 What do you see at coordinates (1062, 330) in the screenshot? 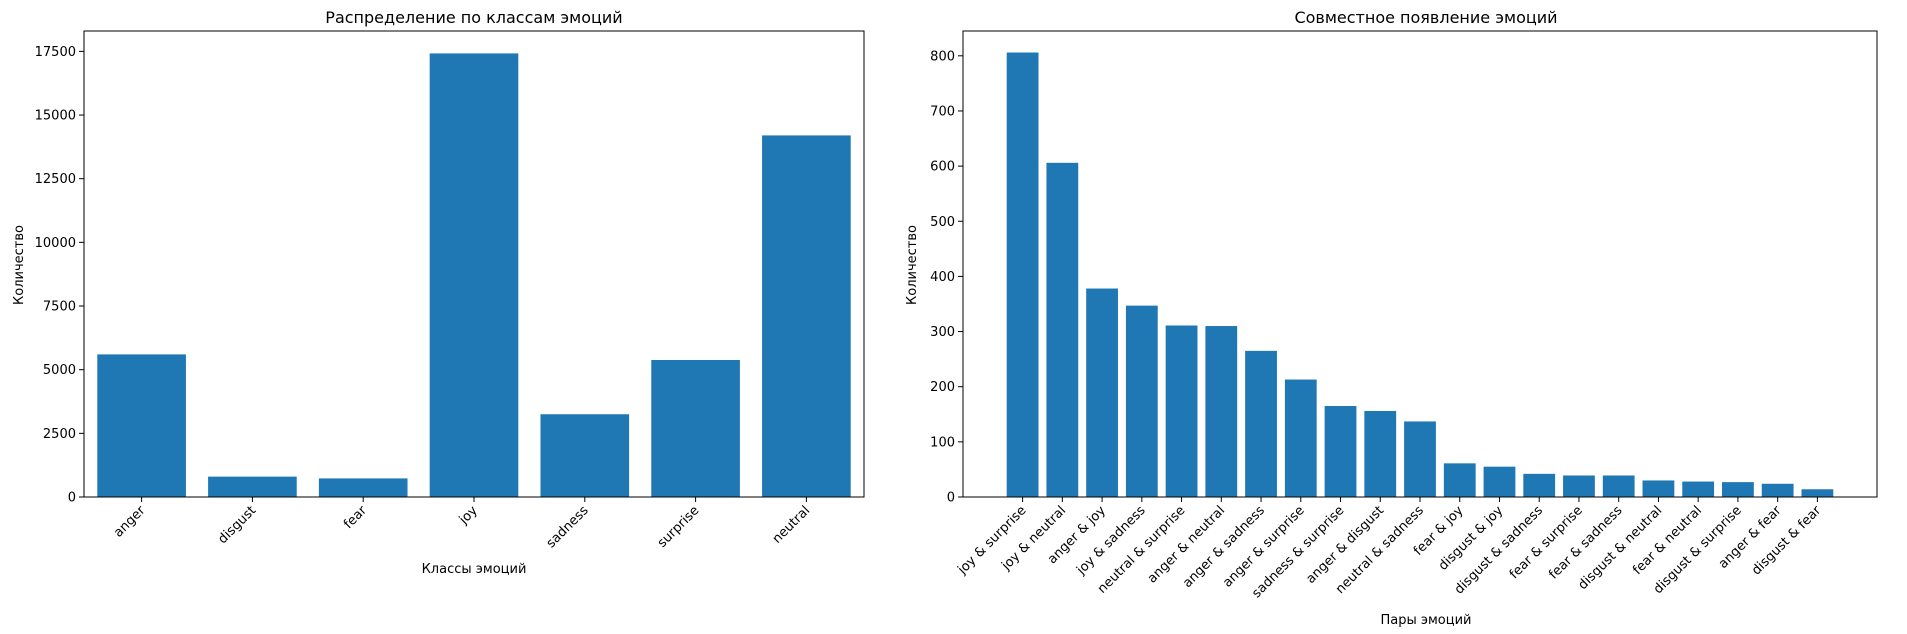
I see `bar-joy-neutral` at bounding box center [1062, 330].